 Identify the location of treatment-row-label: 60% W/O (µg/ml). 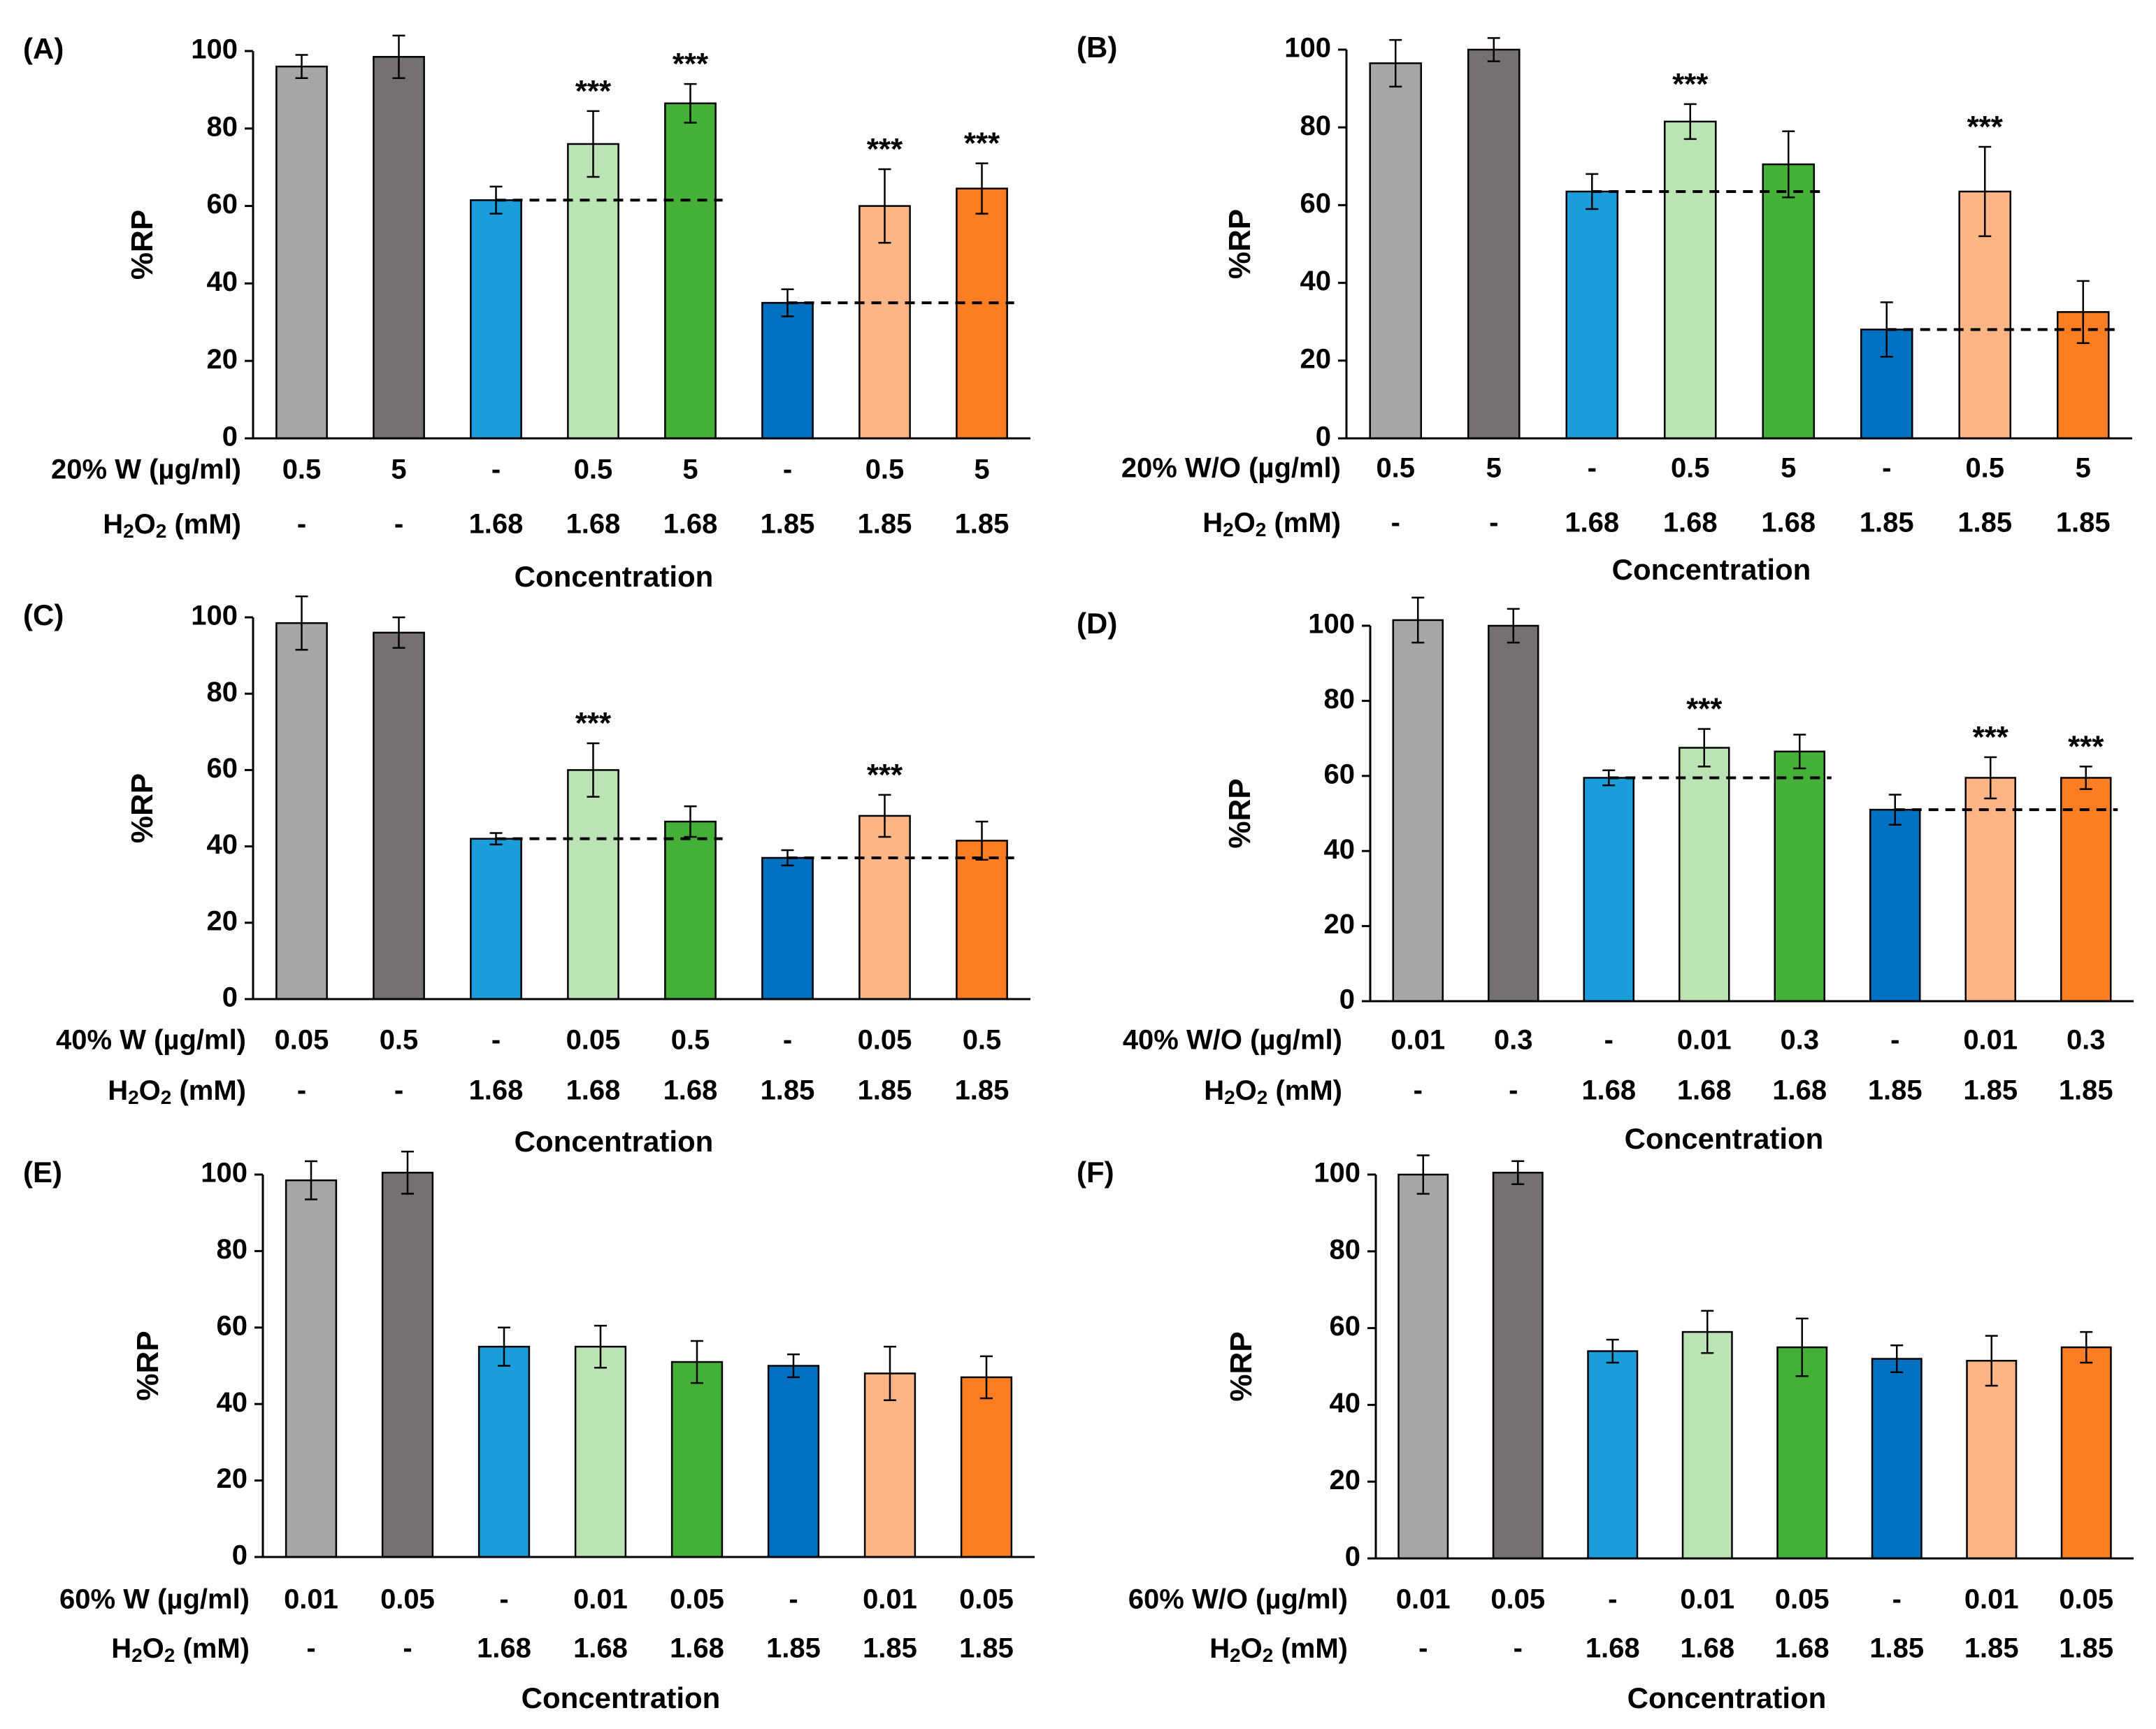
(1238, 1600).